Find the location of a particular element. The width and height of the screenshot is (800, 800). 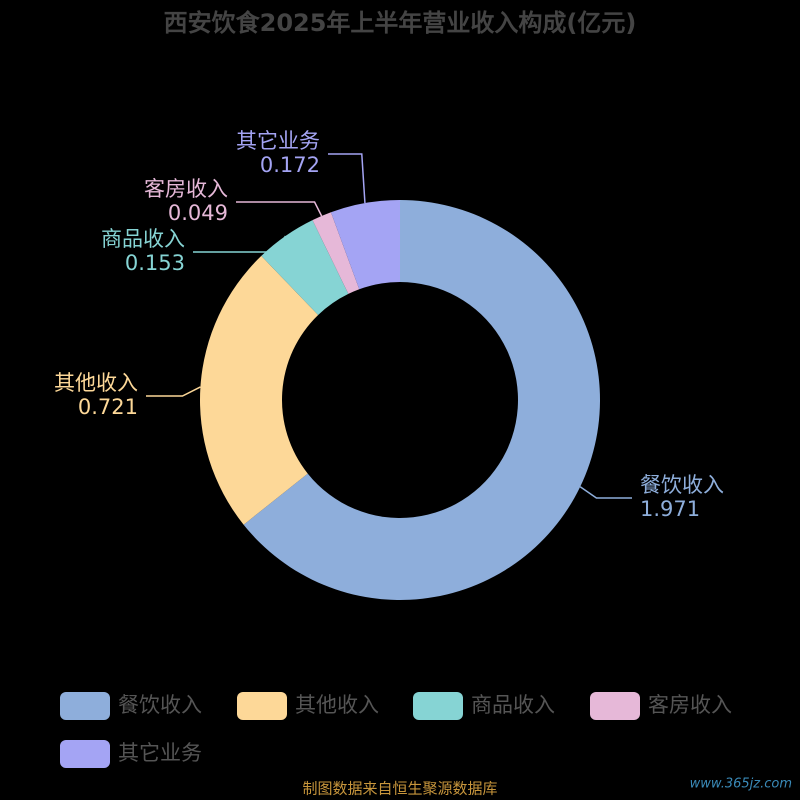

legend-label: 商品收入 is located at coordinates (513, 705).